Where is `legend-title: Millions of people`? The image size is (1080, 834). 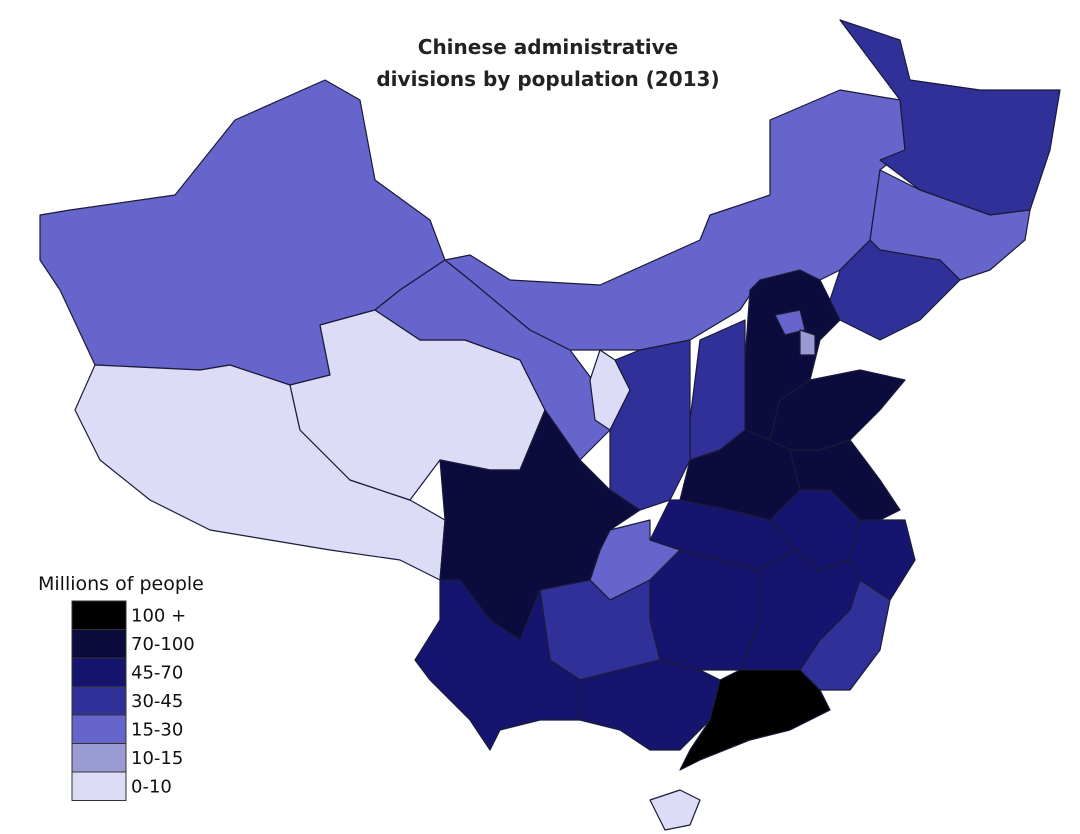 legend-title: Millions of people is located at coordinates (121, 584).